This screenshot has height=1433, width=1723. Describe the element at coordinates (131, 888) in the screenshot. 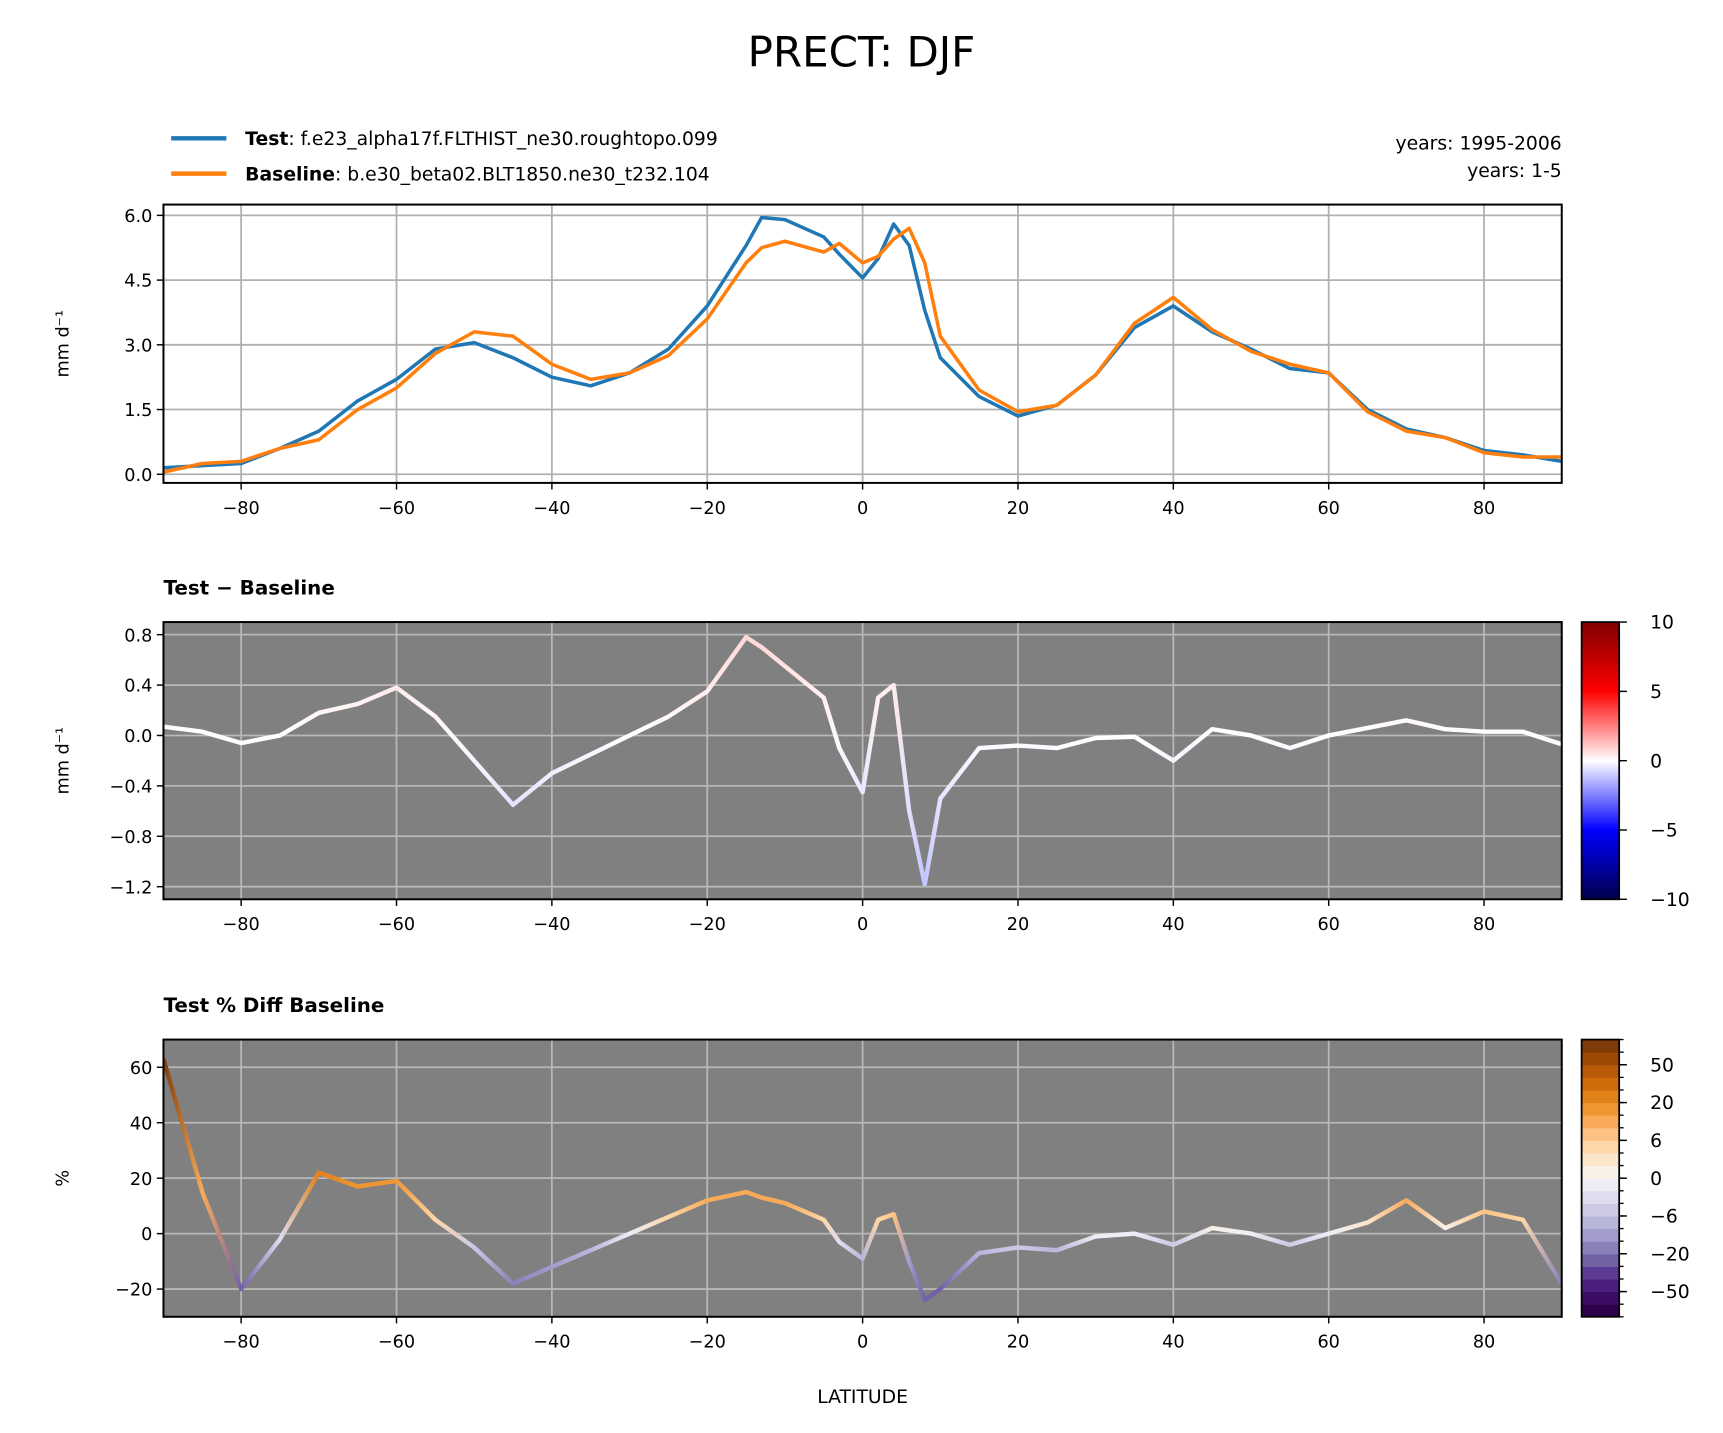

I see `y-tick-label: −1.2` at that location.